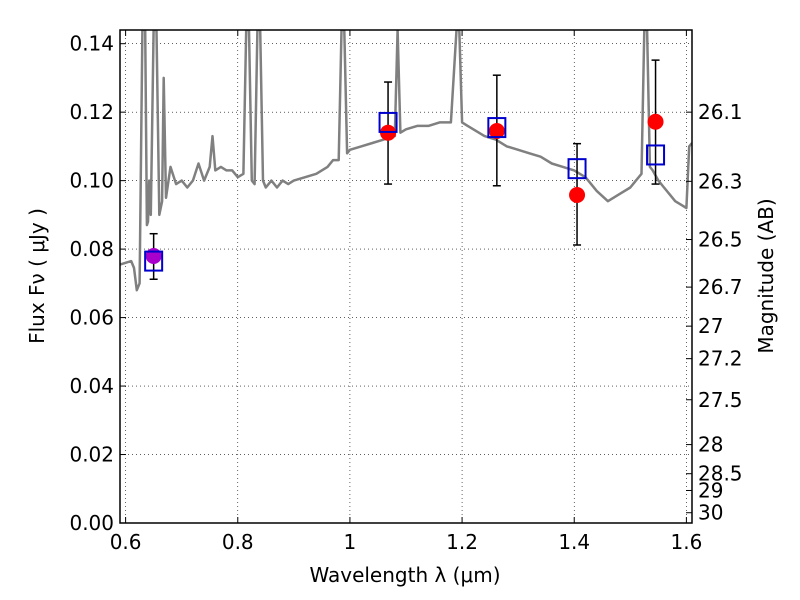 The height and width of the screenshot is (600, 800). What do you see at coordinates (766, 275) in the screenshot?
I see `y-axis-right-label: Magnitude (AB)` at bounding box center [766, 275].